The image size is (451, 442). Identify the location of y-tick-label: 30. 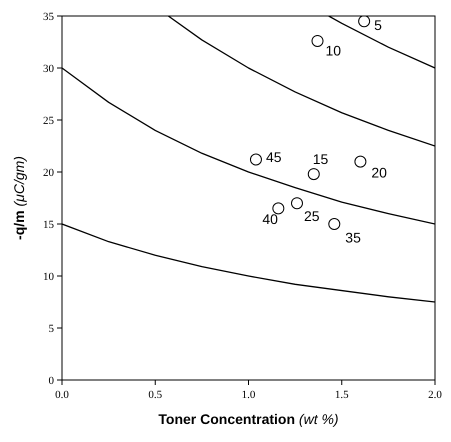
(48, 69).